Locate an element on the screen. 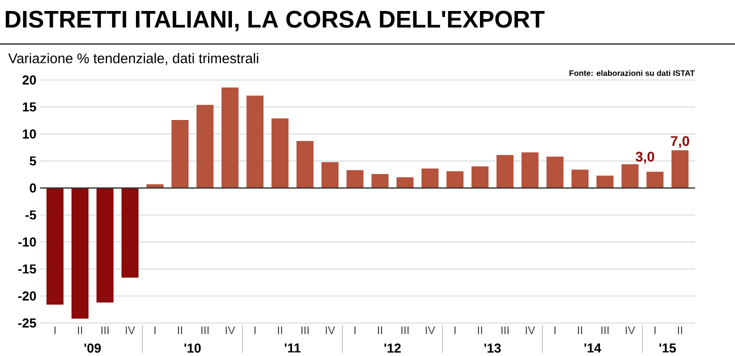 This screenshot has width=735, height=356. y-tick-label: 20 is located at coordinates (29, 80).